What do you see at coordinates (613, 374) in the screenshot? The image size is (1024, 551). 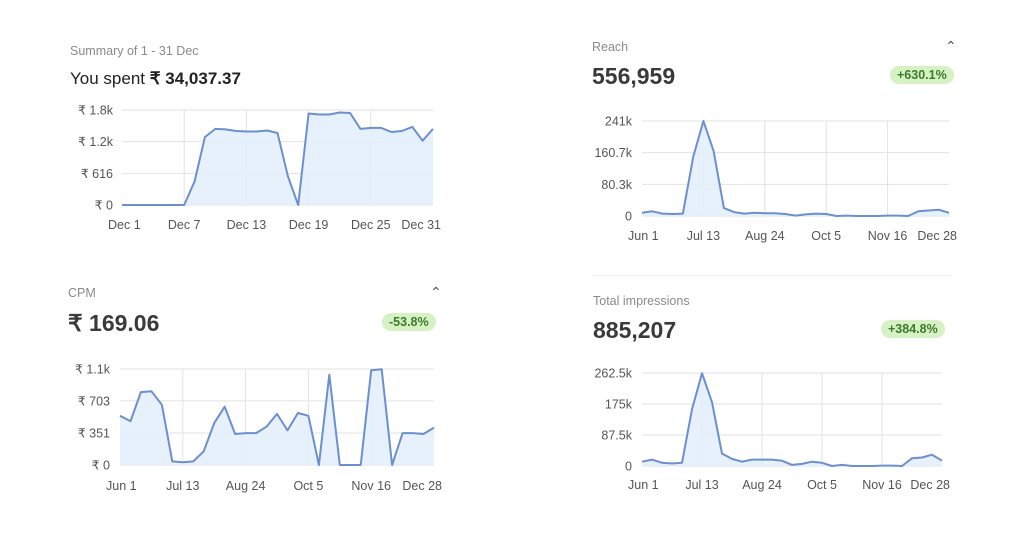 I see `y-tick-label: 262.5k` at bounding box center [613, 374].